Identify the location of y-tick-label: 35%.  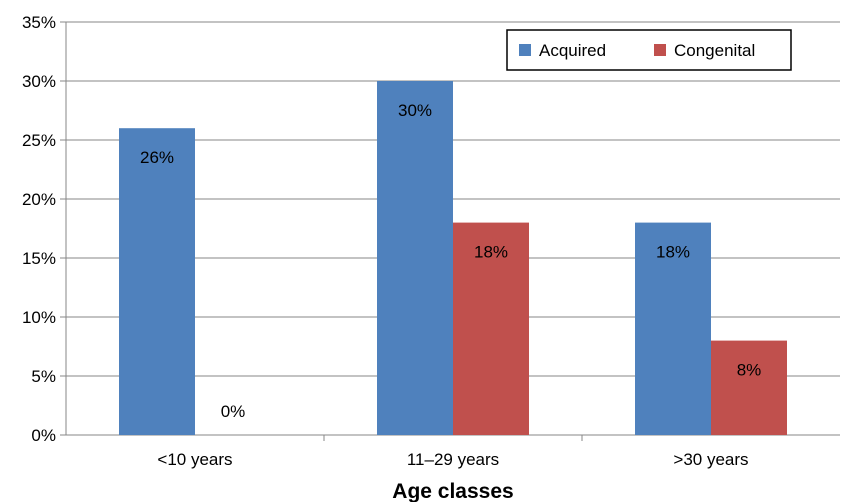
(39, 22).